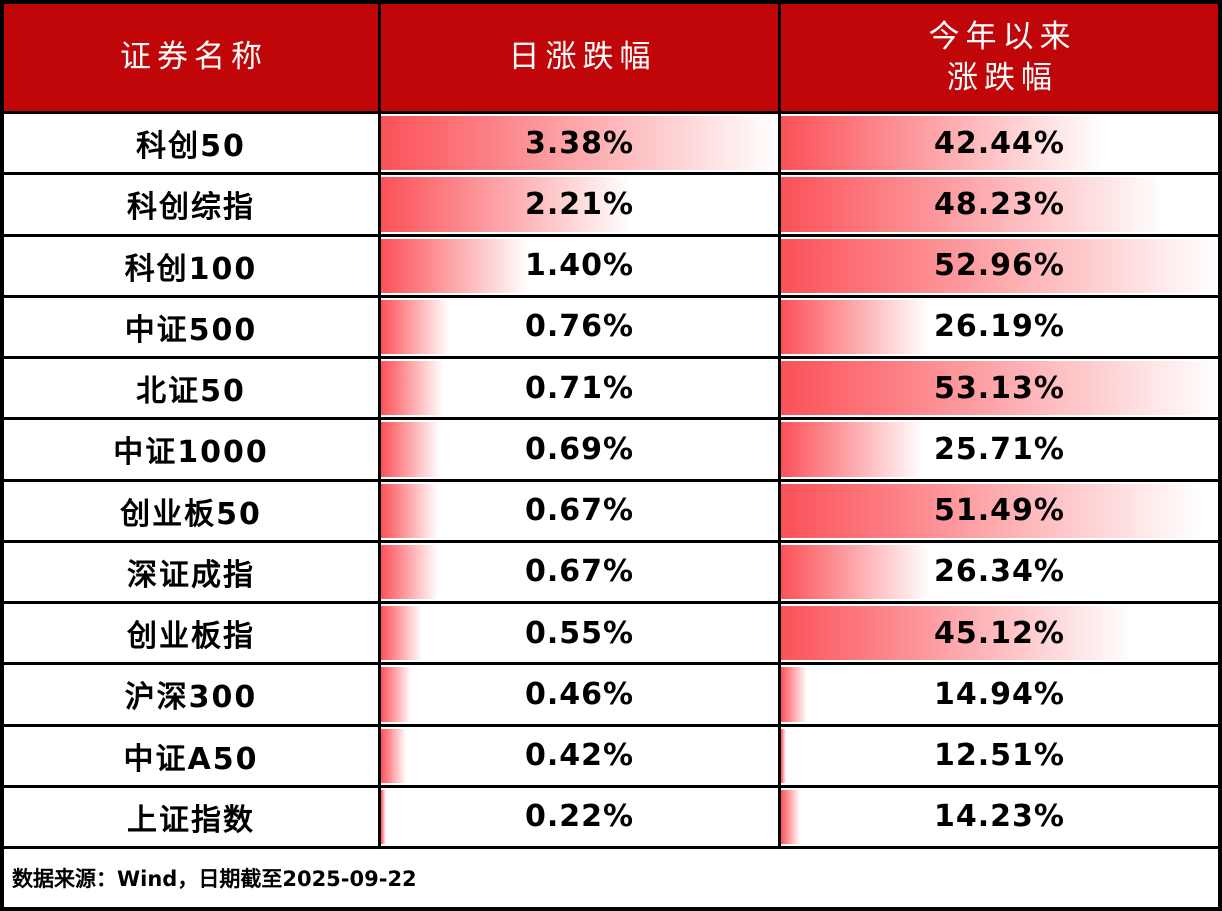  What do you see at coordinates (191, 816) in the screenshot?
I see `security-name-cell: 上证指数` at bounding box center [191, 816].